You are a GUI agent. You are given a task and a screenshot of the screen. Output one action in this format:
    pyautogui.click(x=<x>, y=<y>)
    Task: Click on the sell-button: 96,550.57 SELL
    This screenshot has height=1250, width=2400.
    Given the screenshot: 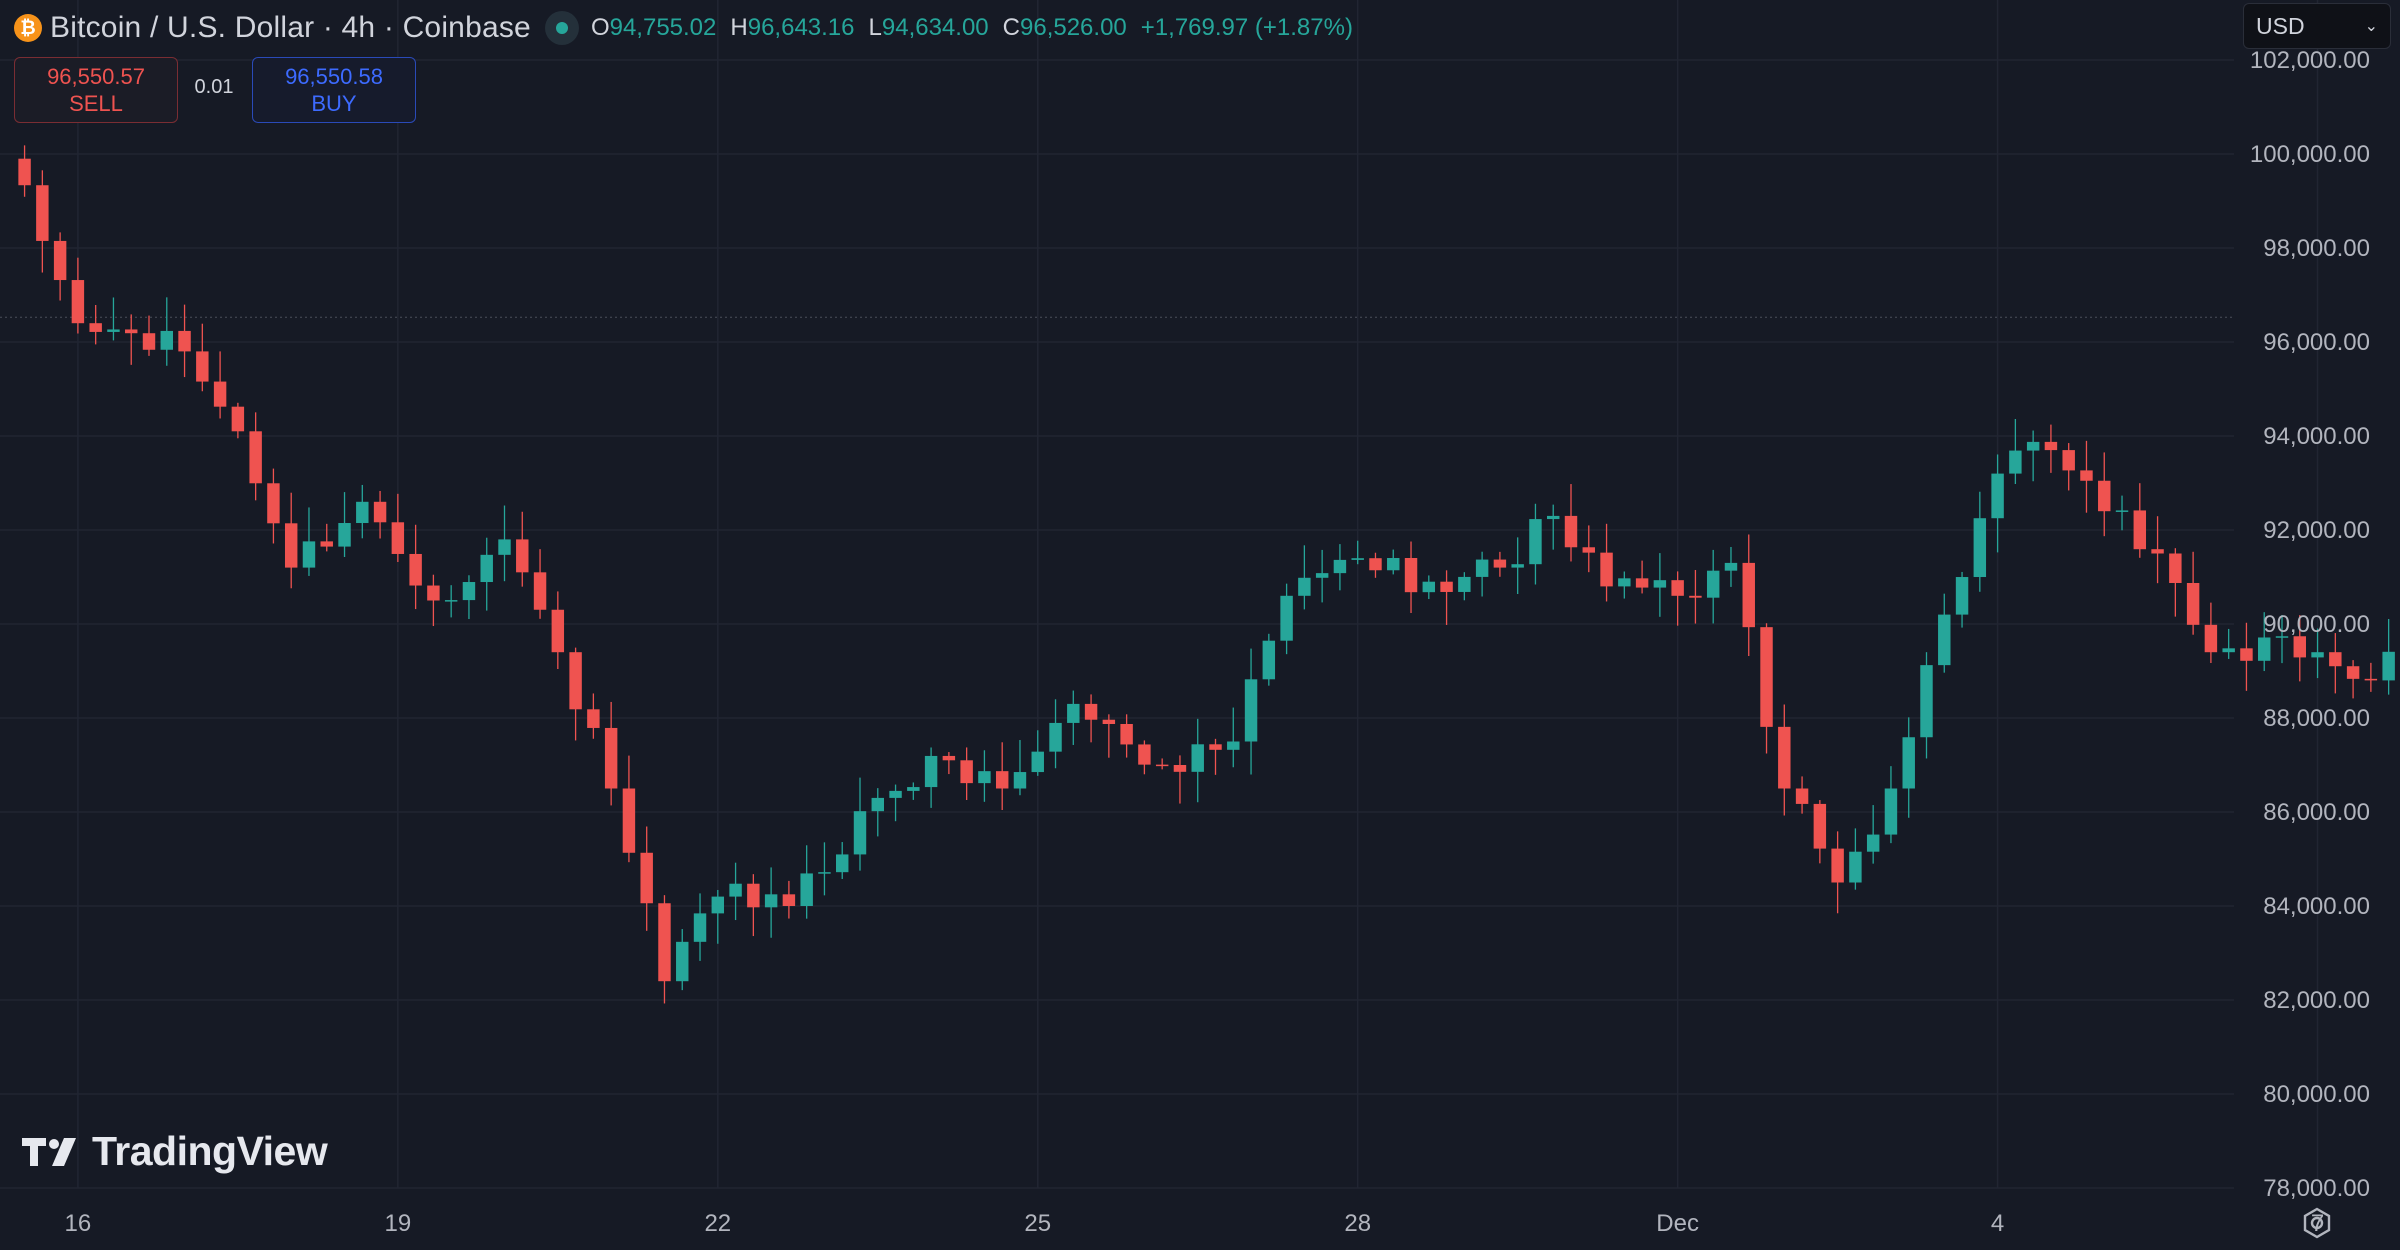 What is the action you would take?
    pyautogui.click(x=96, y=90)
    